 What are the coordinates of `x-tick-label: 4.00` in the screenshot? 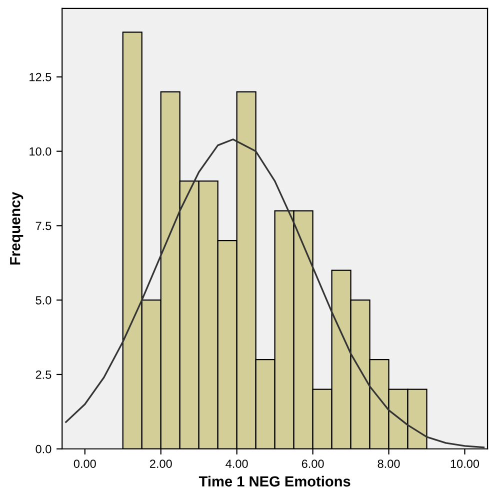 It's located at (237, 464).